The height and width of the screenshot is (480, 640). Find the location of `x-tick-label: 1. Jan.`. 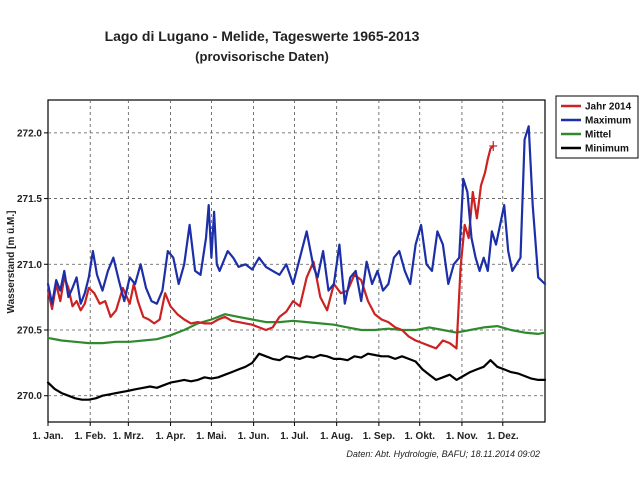

x-tick-label: 1. Jan. is located at coordinates (47, 436).